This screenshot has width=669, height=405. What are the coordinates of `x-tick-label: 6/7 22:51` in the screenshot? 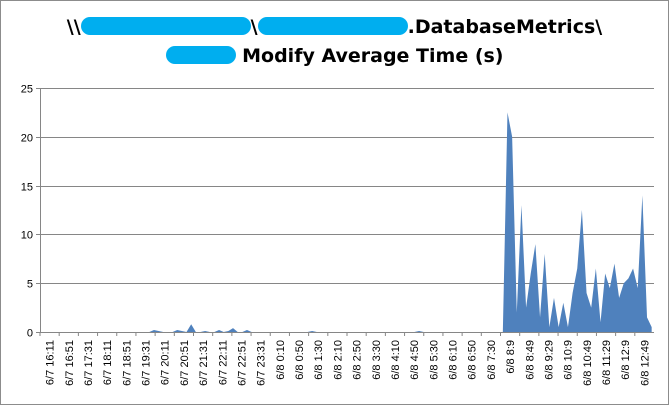 It's located at (243, 363).